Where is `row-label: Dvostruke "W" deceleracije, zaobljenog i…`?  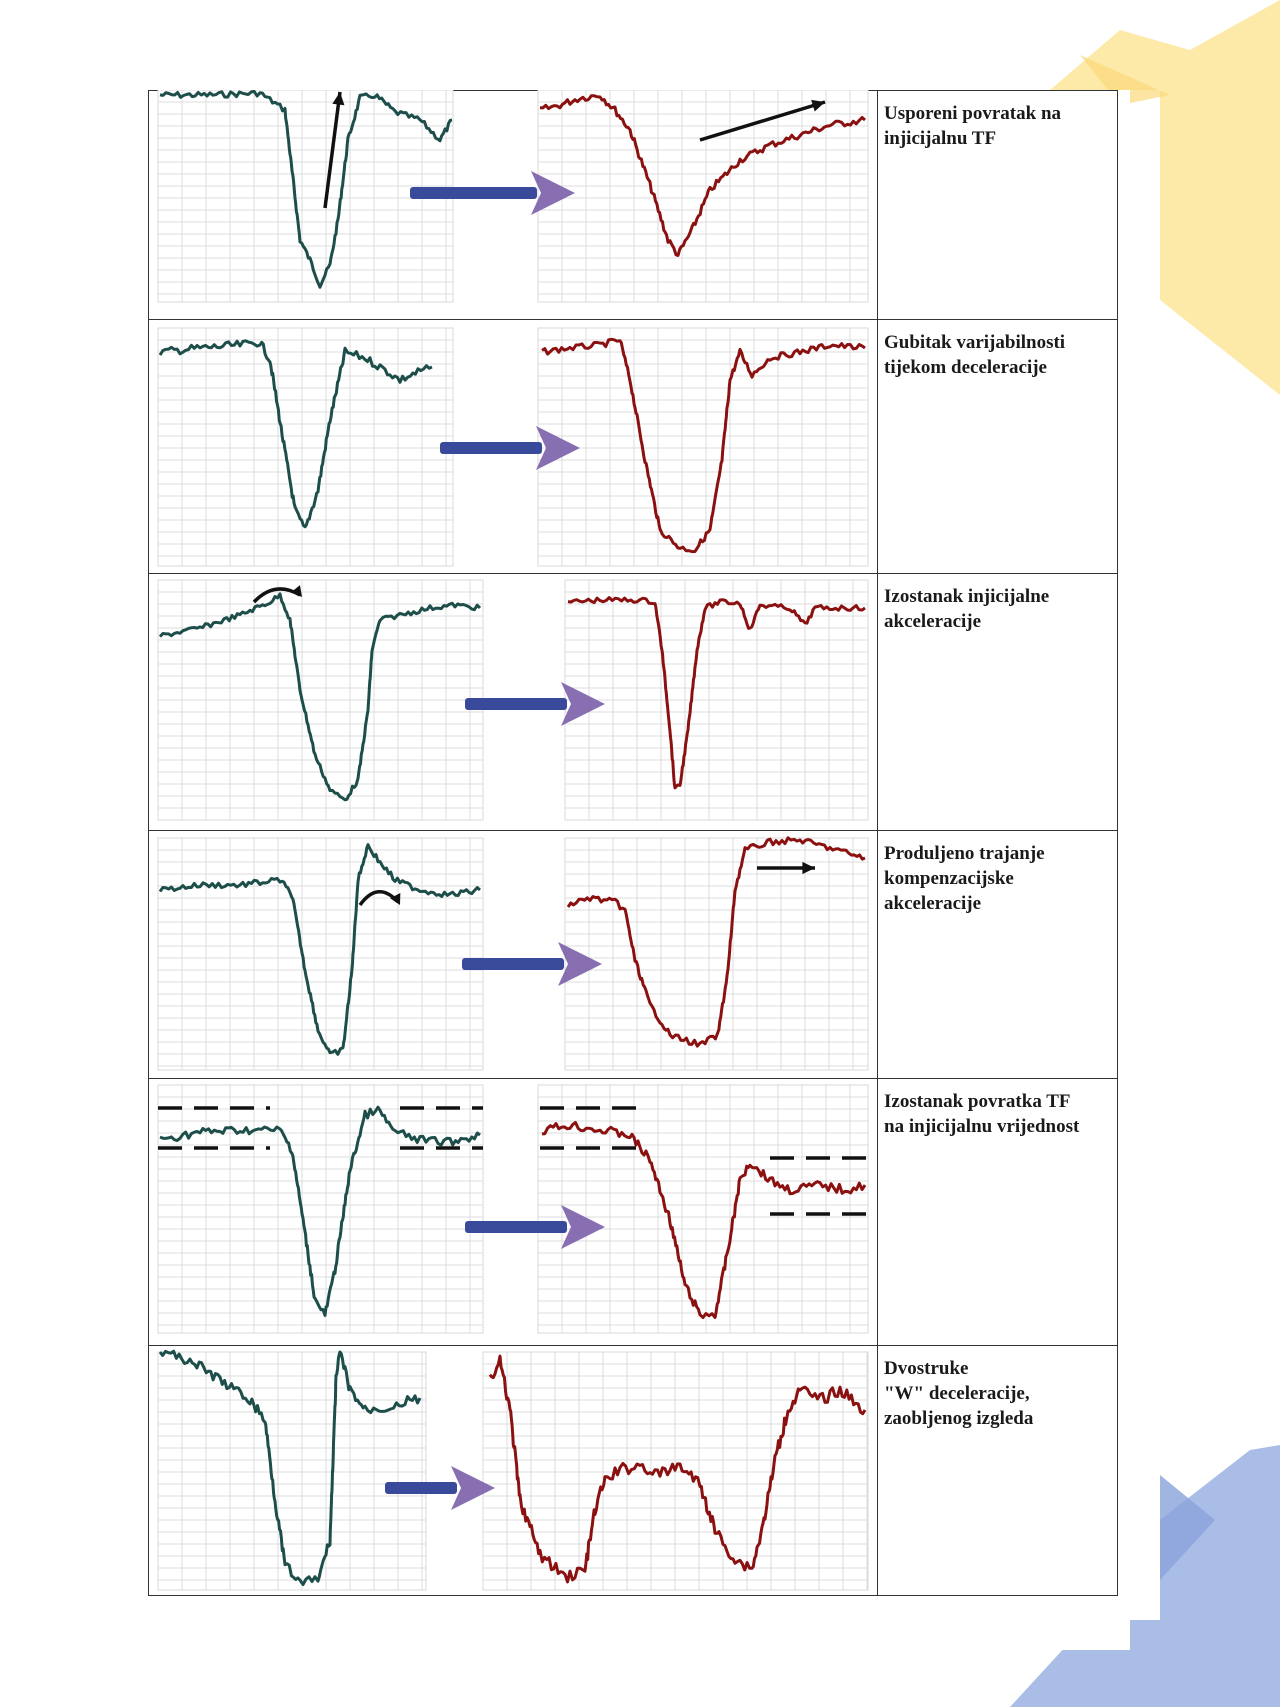 row-label: Dvostruke "W" deceleracije, zaobljenog i… is located at coordinates (997, 1470).